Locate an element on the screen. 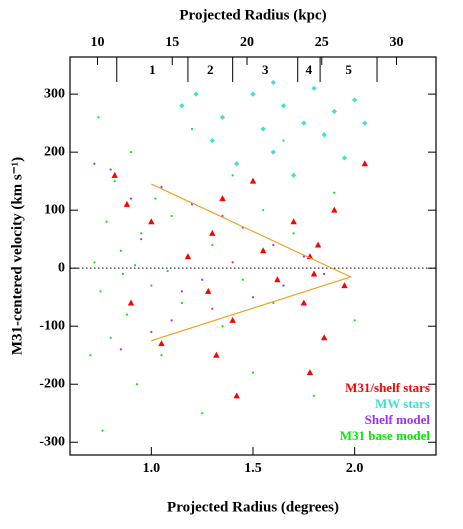 The height and width of the screenshot is (529, 463). y-tick-label: -300 is located at coordinates (52, 441).